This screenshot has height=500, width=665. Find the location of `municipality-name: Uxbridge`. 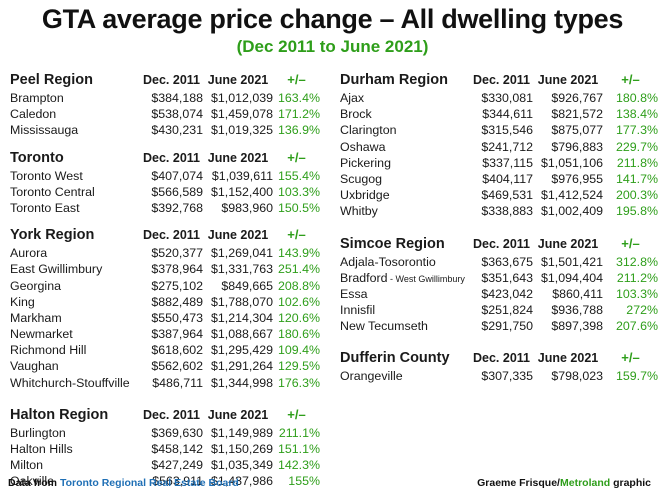

municipality-name: Uxbridge is located at coordinates (365, 195).